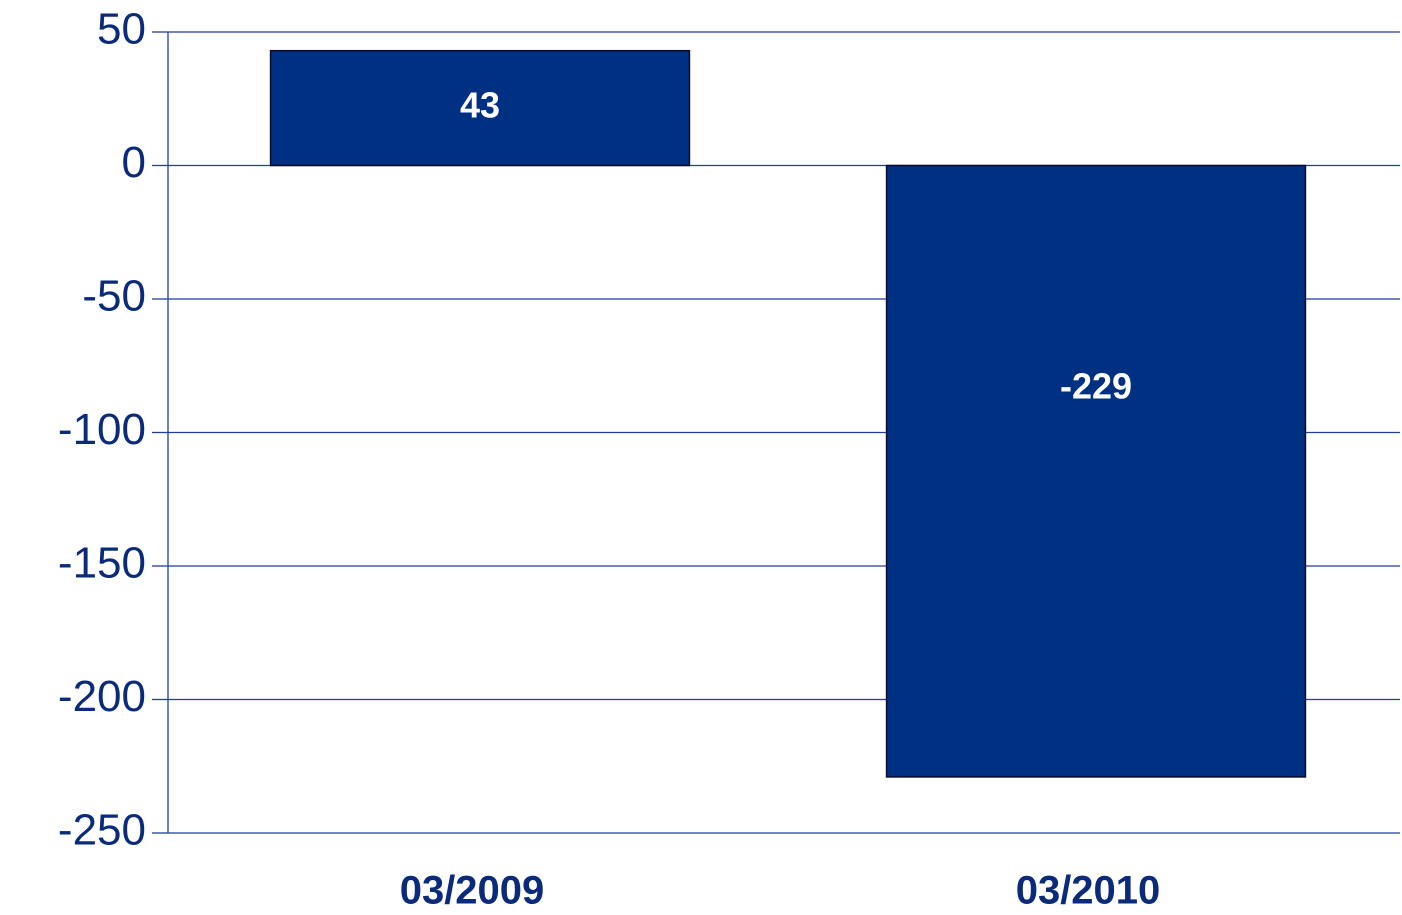 Image resolution: width=1402 pixels, height=915 pixels. What do you see at coordinates (134, 162) in the screenshot?
I see `y-tick-label: 0` at bounding box center [134, 162].